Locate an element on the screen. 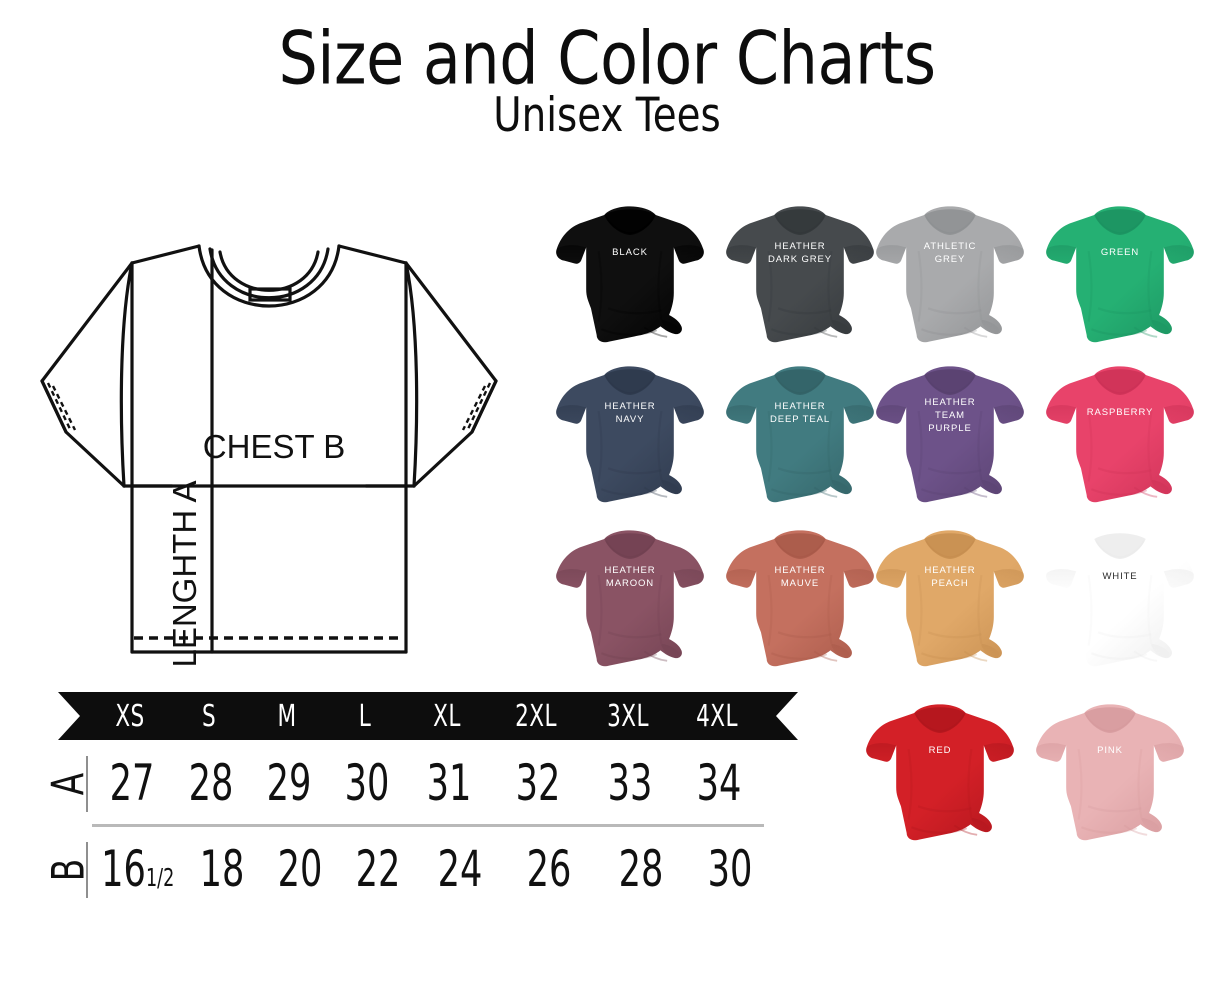  cell-b-2xl: 26 is located at coordinates (549, 869).